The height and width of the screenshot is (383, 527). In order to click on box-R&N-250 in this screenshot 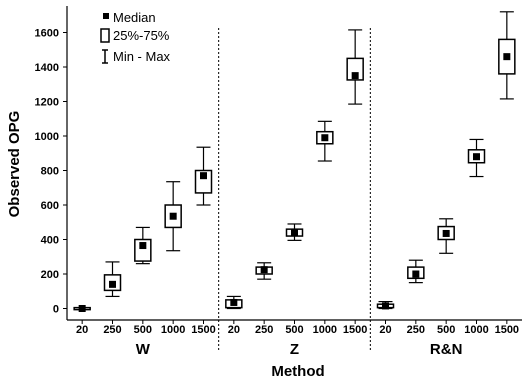, I will do `click(416, 271)`.